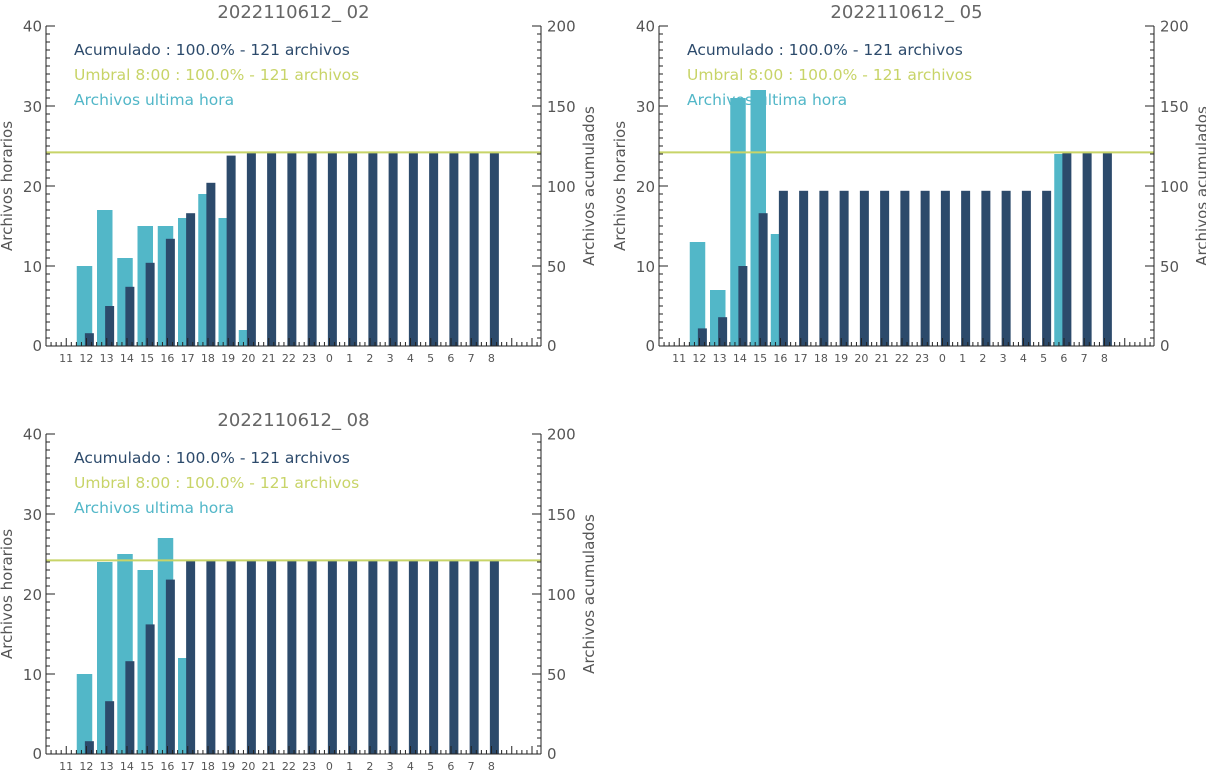  What do you see at coordinates (620, 186) in the screenshot?
I see `y-axis-label-left: Archivos horarios` at bounding box center [620, 186].